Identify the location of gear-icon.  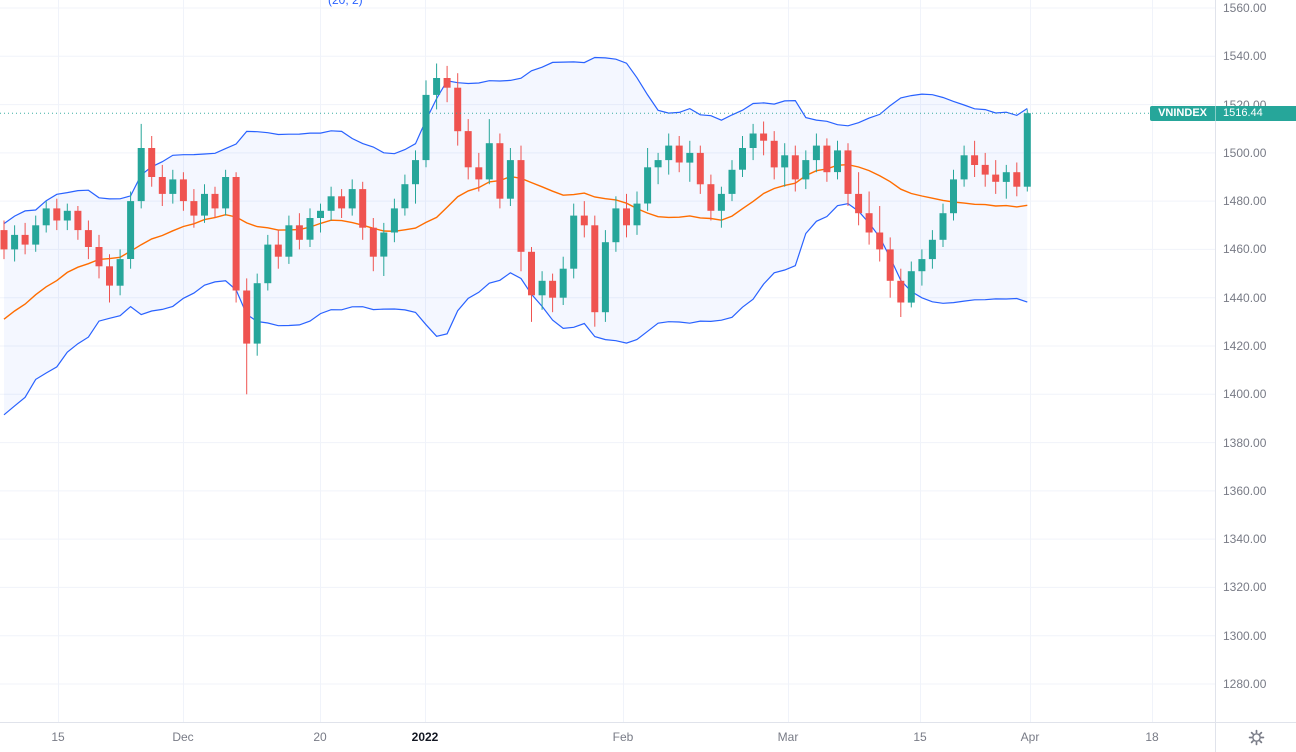
(1256, 737).